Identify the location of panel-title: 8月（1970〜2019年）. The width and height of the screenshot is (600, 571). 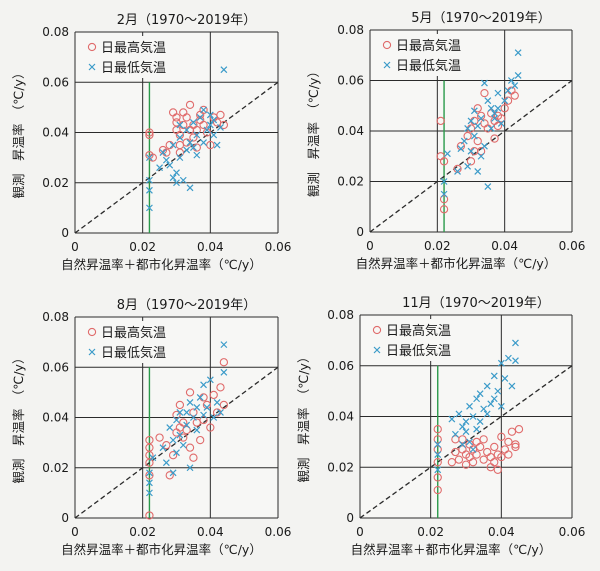
(186, 305).